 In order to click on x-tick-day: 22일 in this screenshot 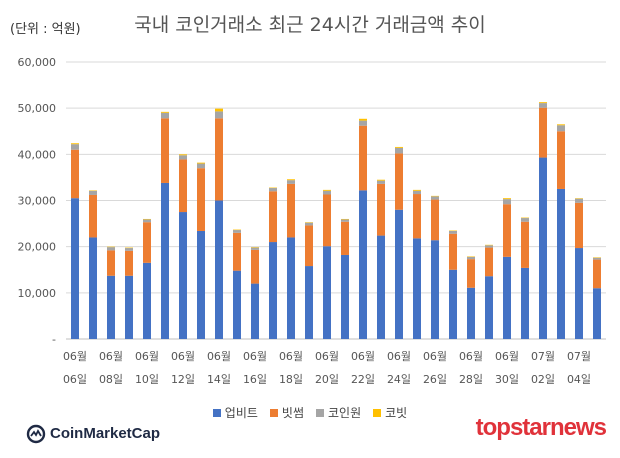, I will do `click(363, 379)`.